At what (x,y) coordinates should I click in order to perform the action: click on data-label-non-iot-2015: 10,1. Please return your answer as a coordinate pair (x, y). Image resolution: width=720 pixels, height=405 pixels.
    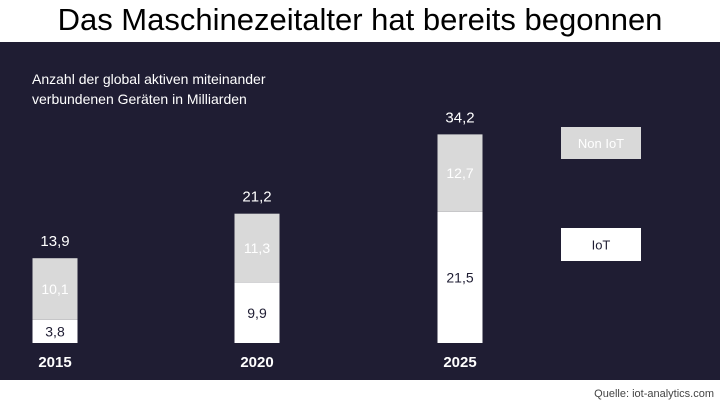
    Looking at the image, I should click on (54, 289).